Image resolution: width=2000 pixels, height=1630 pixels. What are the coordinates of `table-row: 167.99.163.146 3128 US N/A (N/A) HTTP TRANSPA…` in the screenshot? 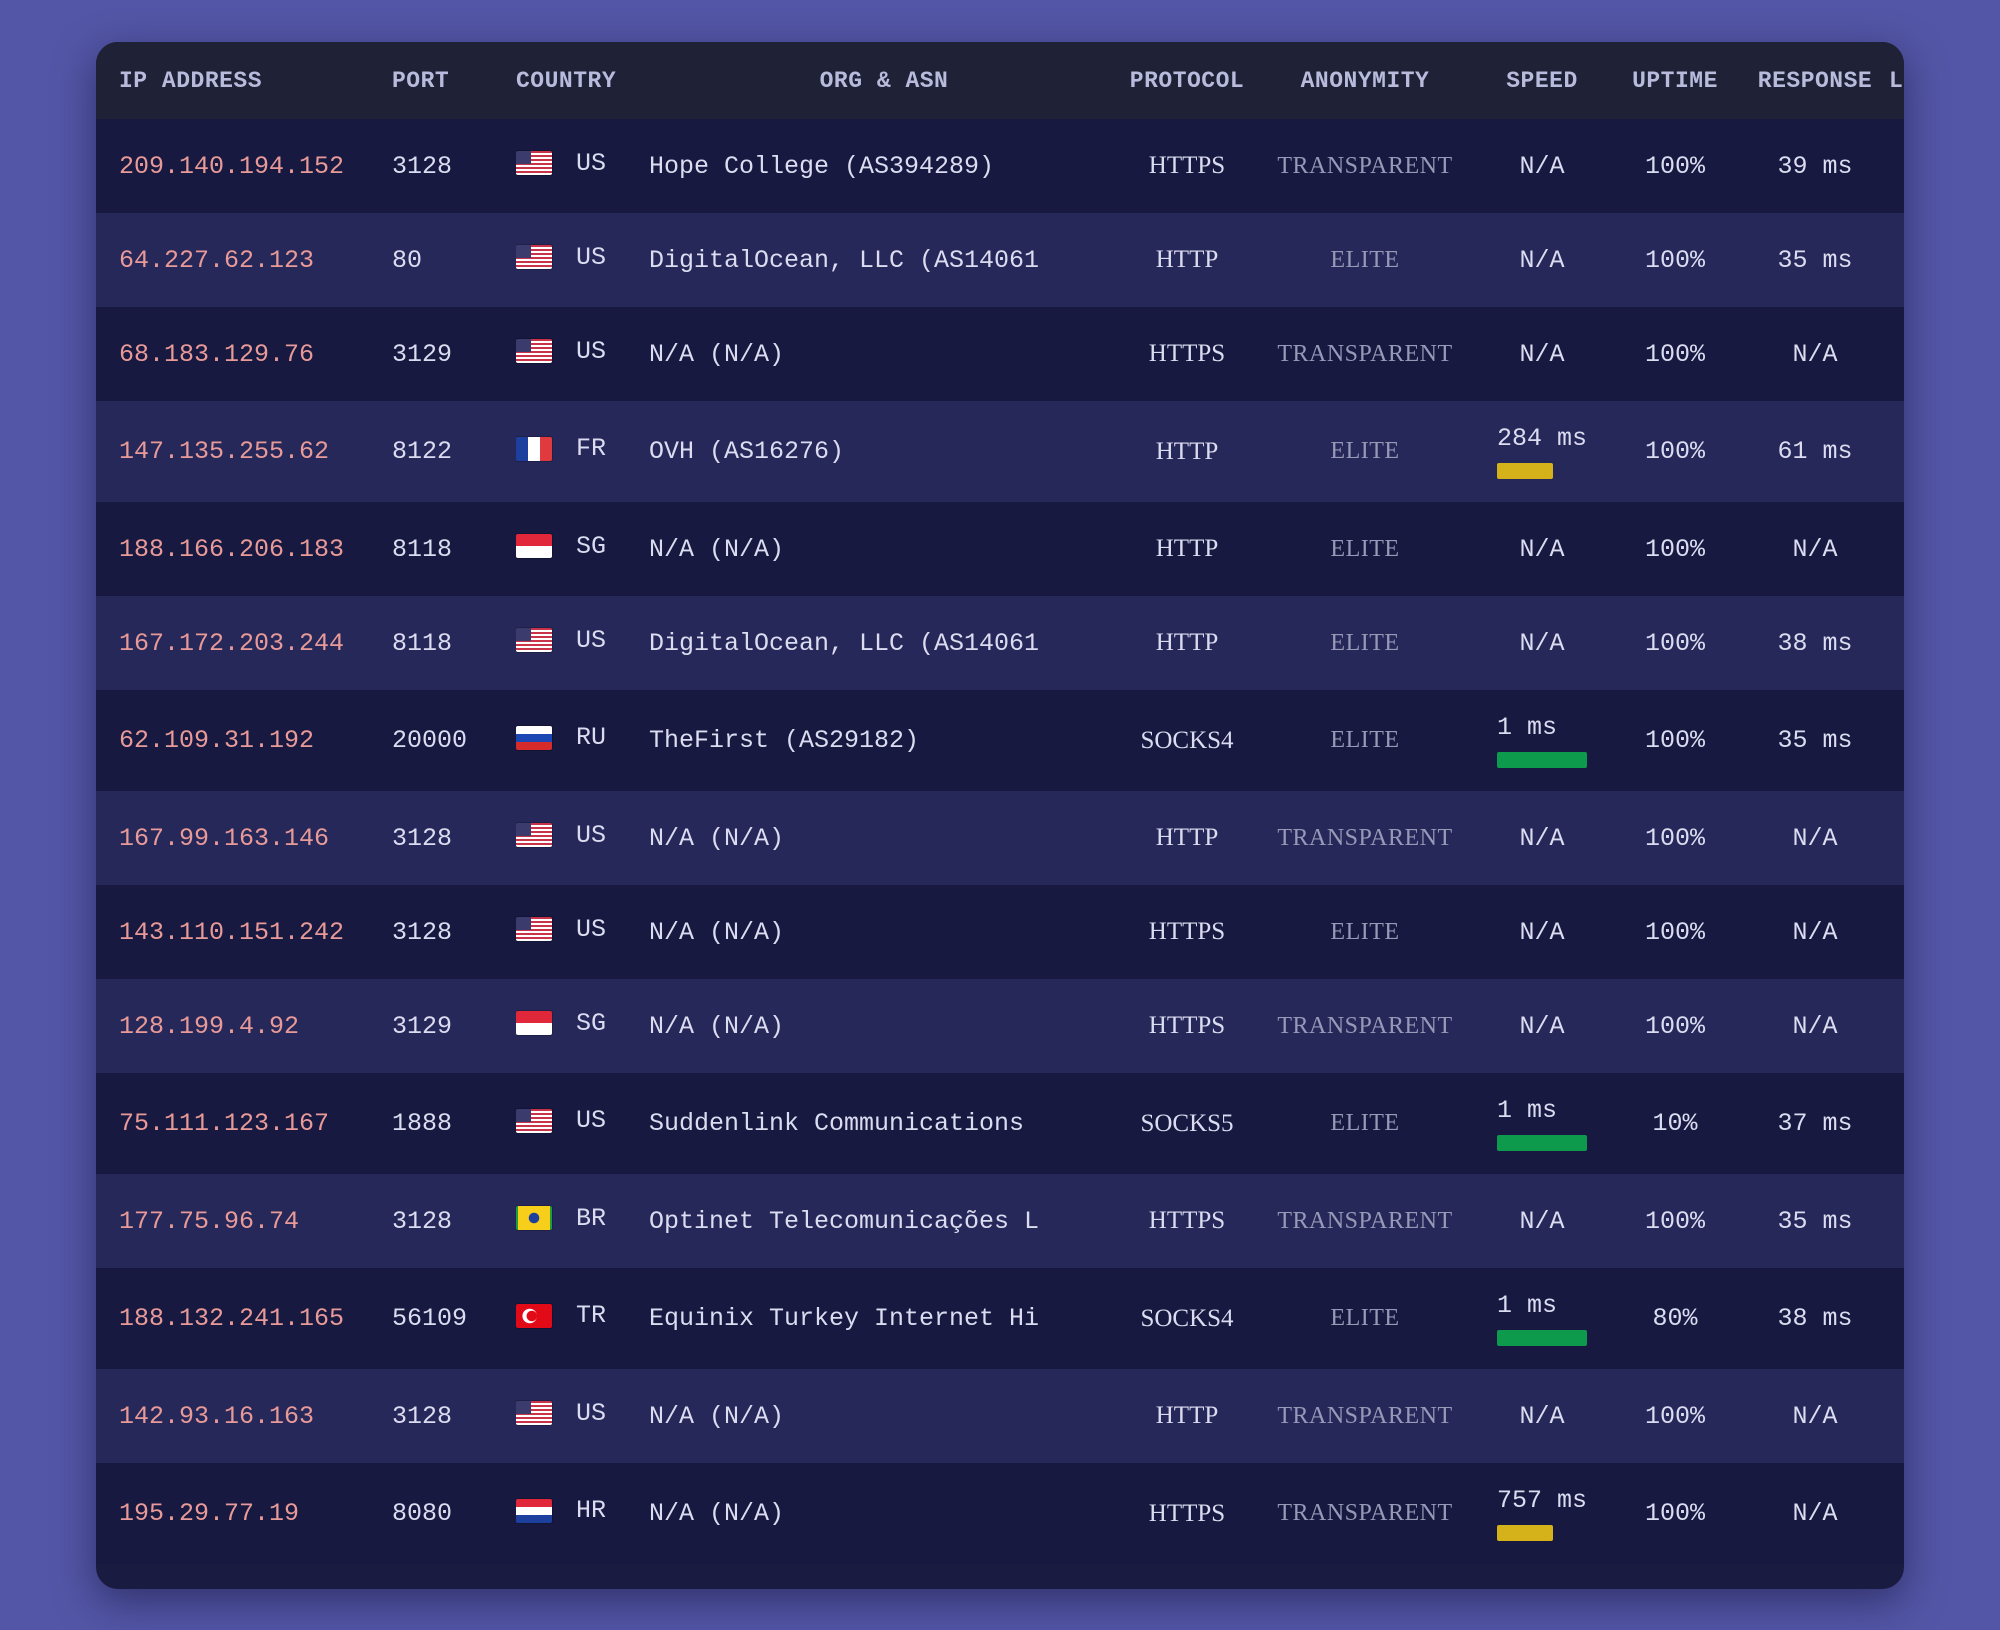 It's located at (1000, 838).